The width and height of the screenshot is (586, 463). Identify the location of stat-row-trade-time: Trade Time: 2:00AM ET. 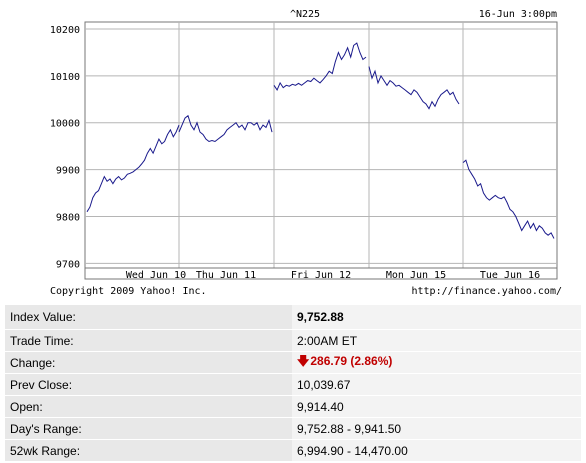
(293, 340).